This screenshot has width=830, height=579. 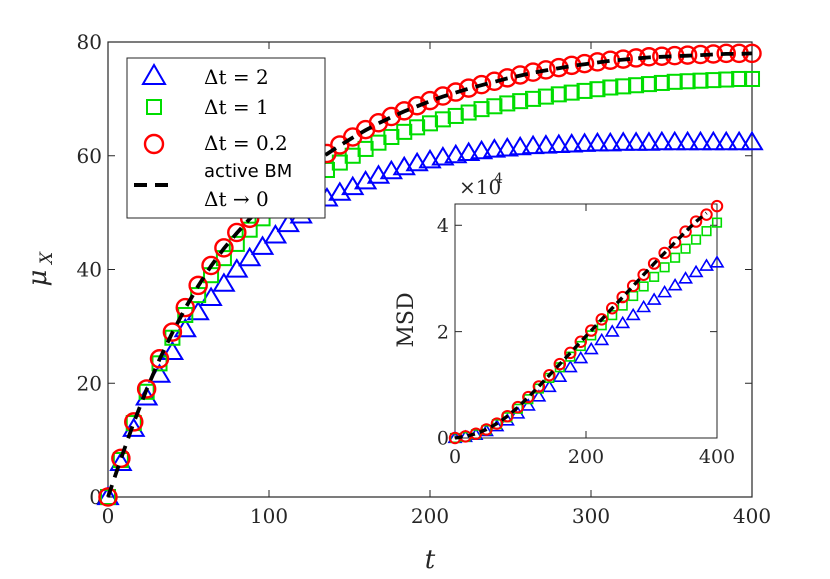 I want to click on y-tick-label: 4, so click(x=443, y=226).